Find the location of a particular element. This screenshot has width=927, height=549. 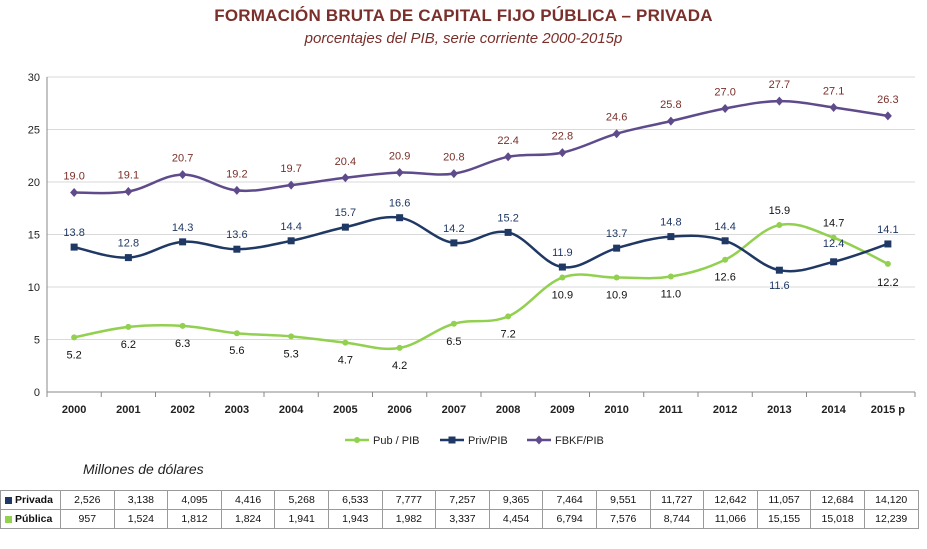

table-cell: 1,982 is located at coordinates (409, 519).